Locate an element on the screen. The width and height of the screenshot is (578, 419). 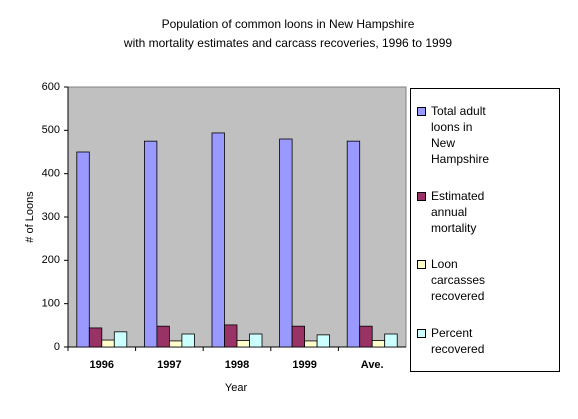
x-tick-label: 1998 is located at coordinates (237, 365).